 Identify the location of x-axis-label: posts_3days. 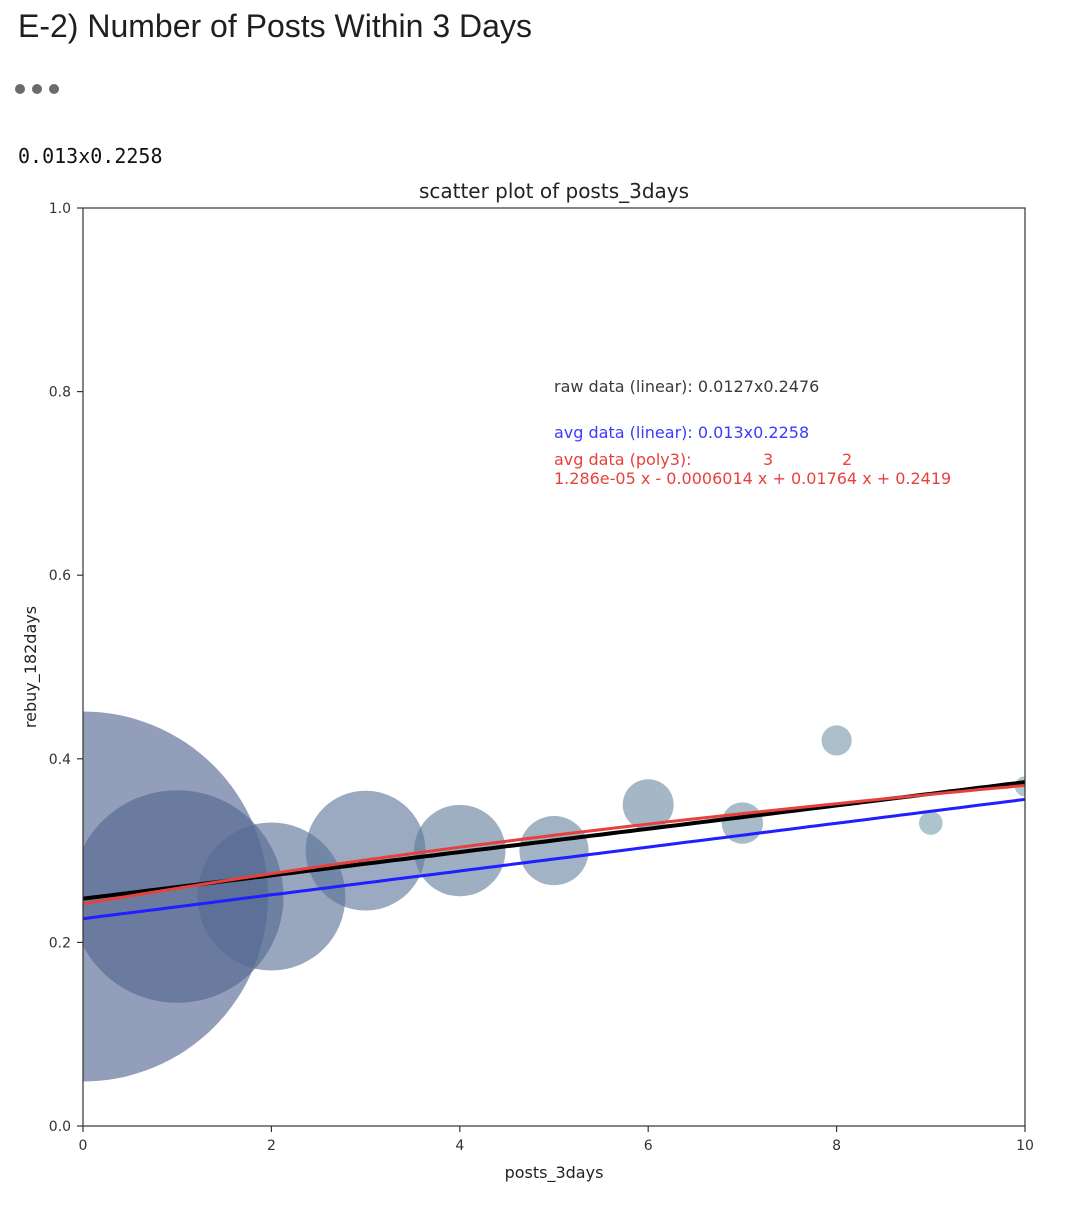
(554, 1173).